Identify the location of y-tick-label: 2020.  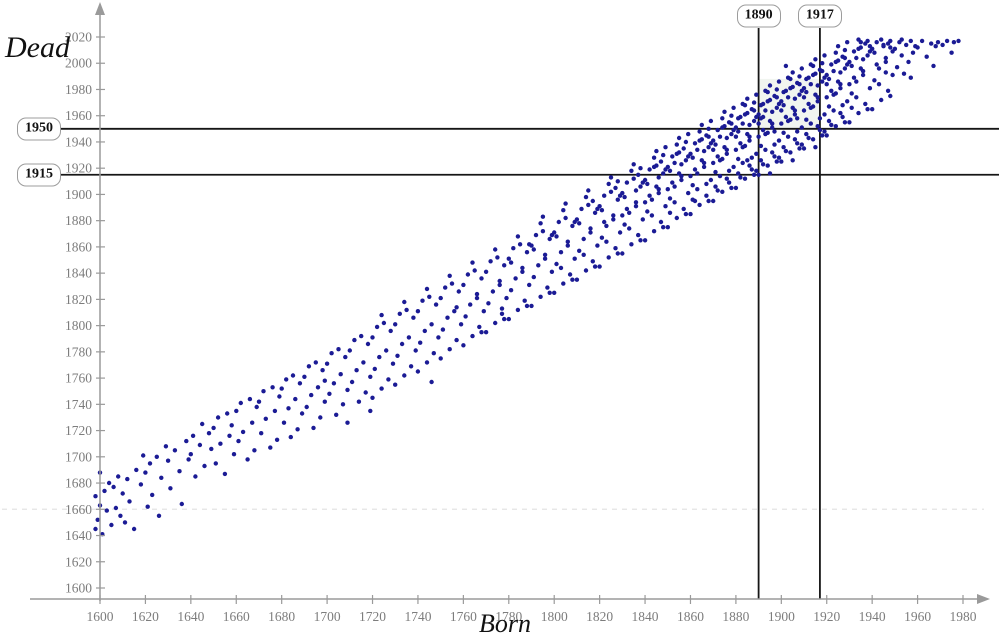
(78, 37).